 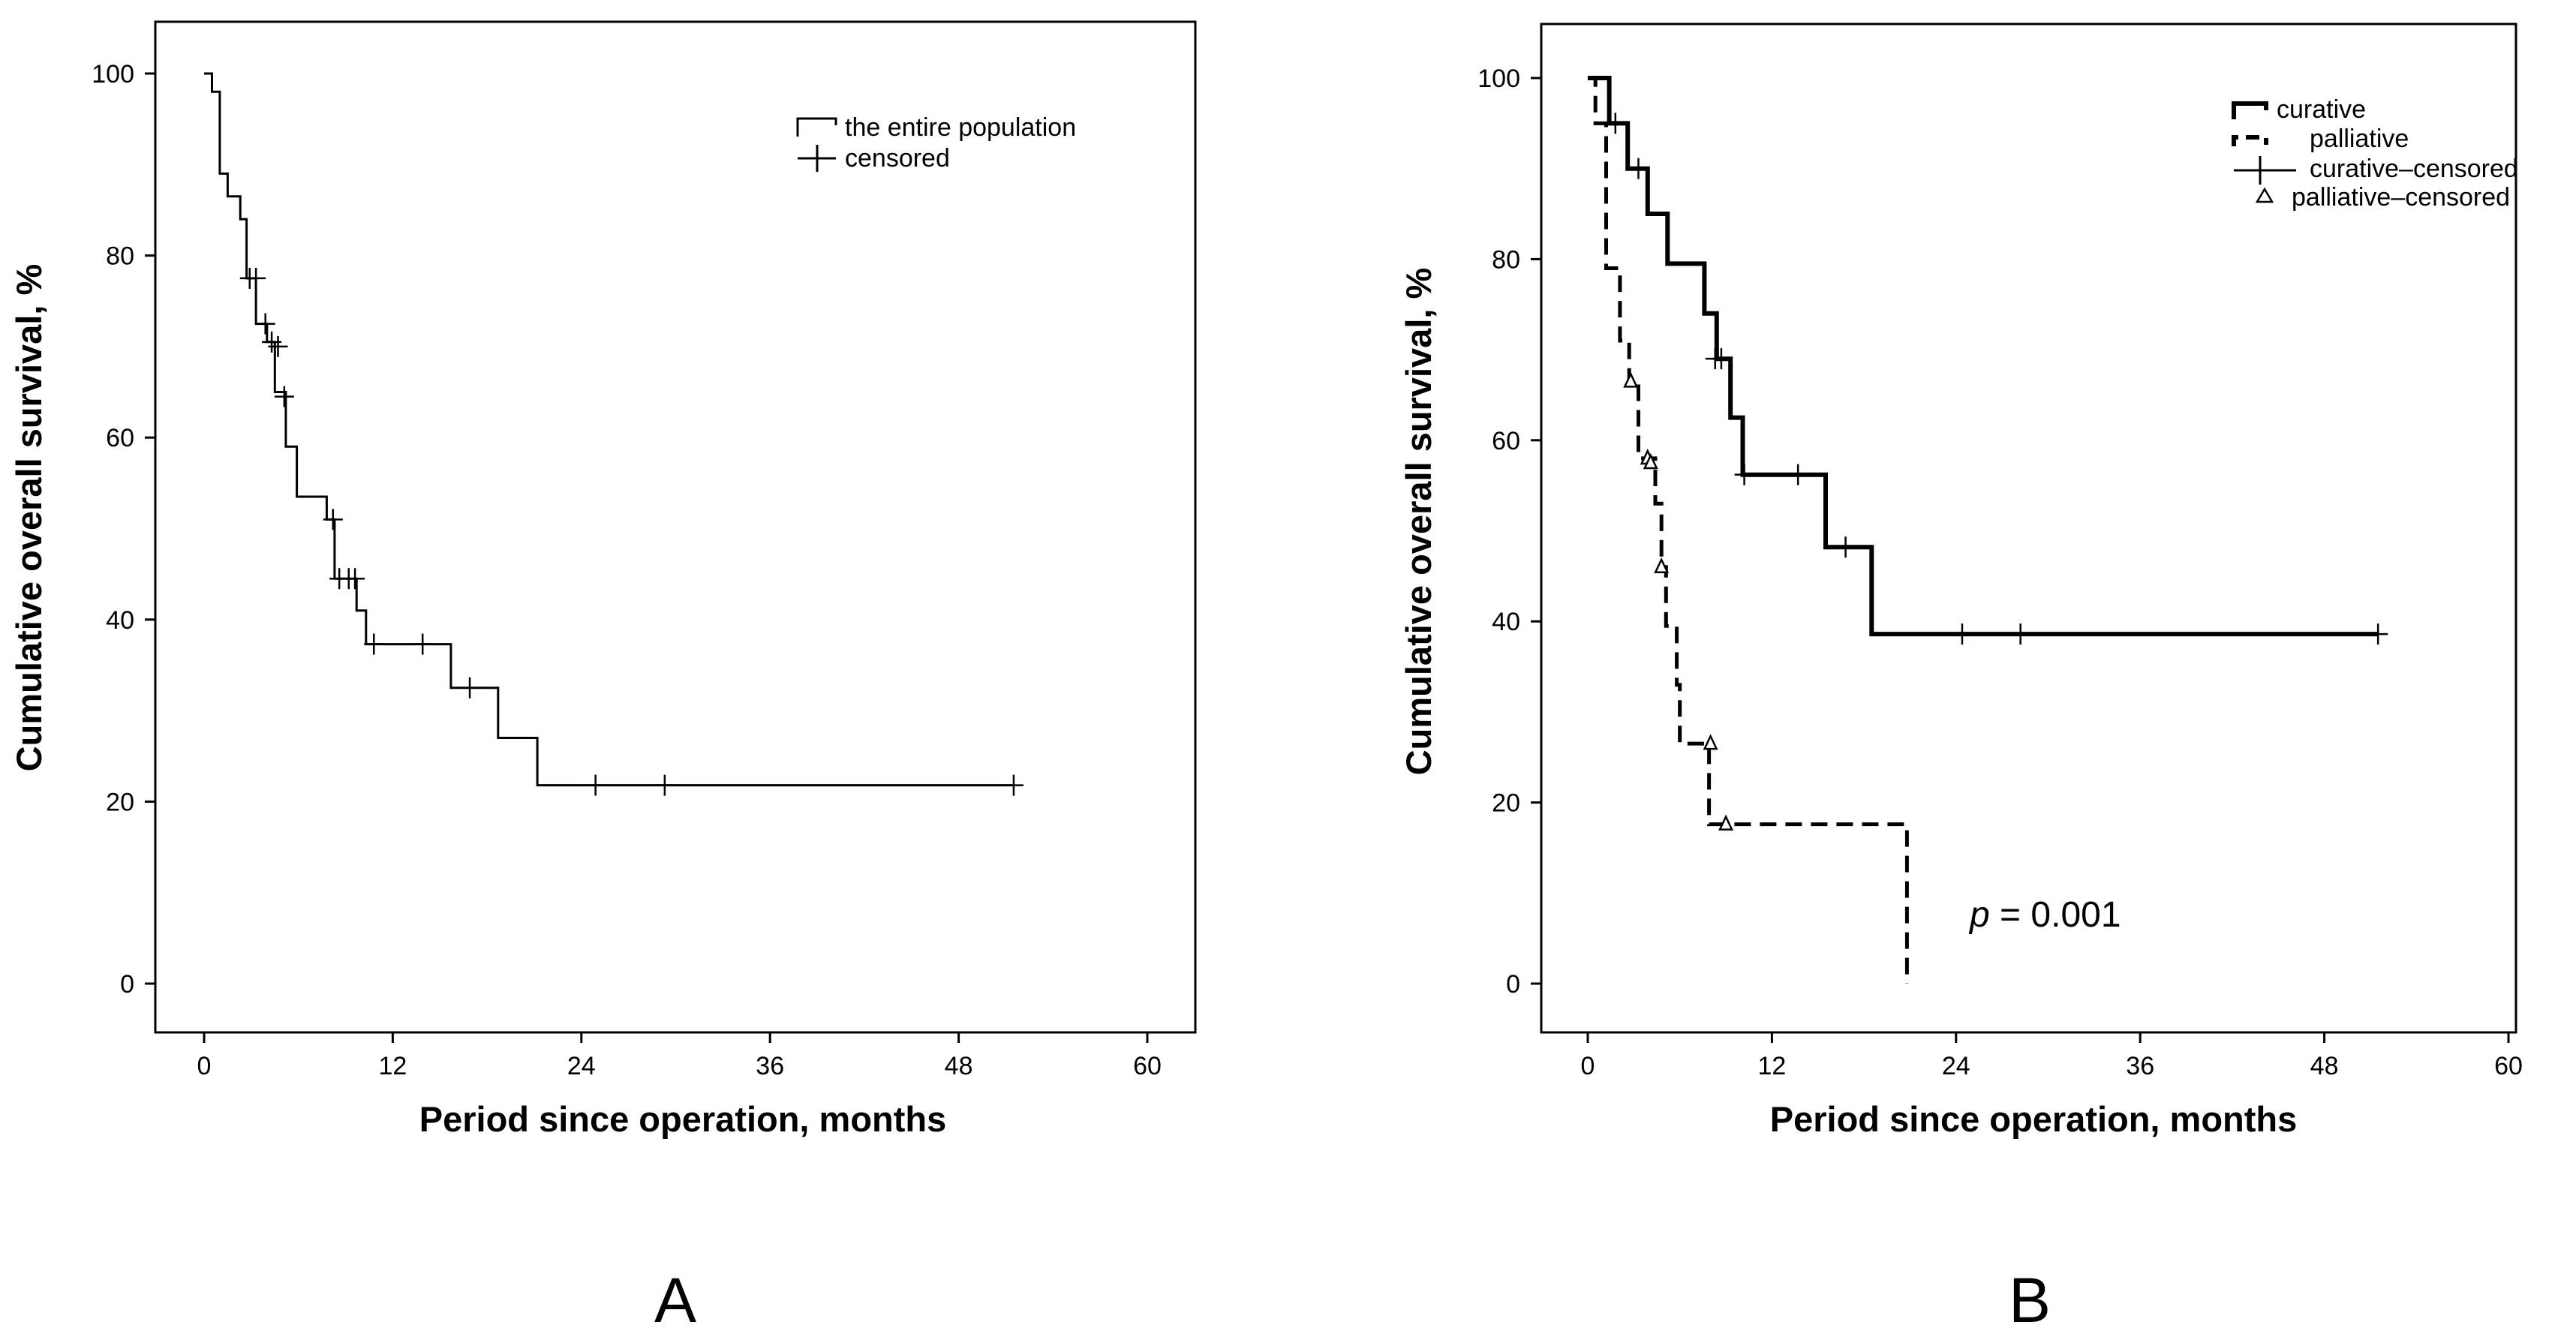 What do you see at coordinates (1418, 522) in the screenshot?
I see `y-axis-title-b: Cumulative overall survival, %` at bounding box center [1418, 522].